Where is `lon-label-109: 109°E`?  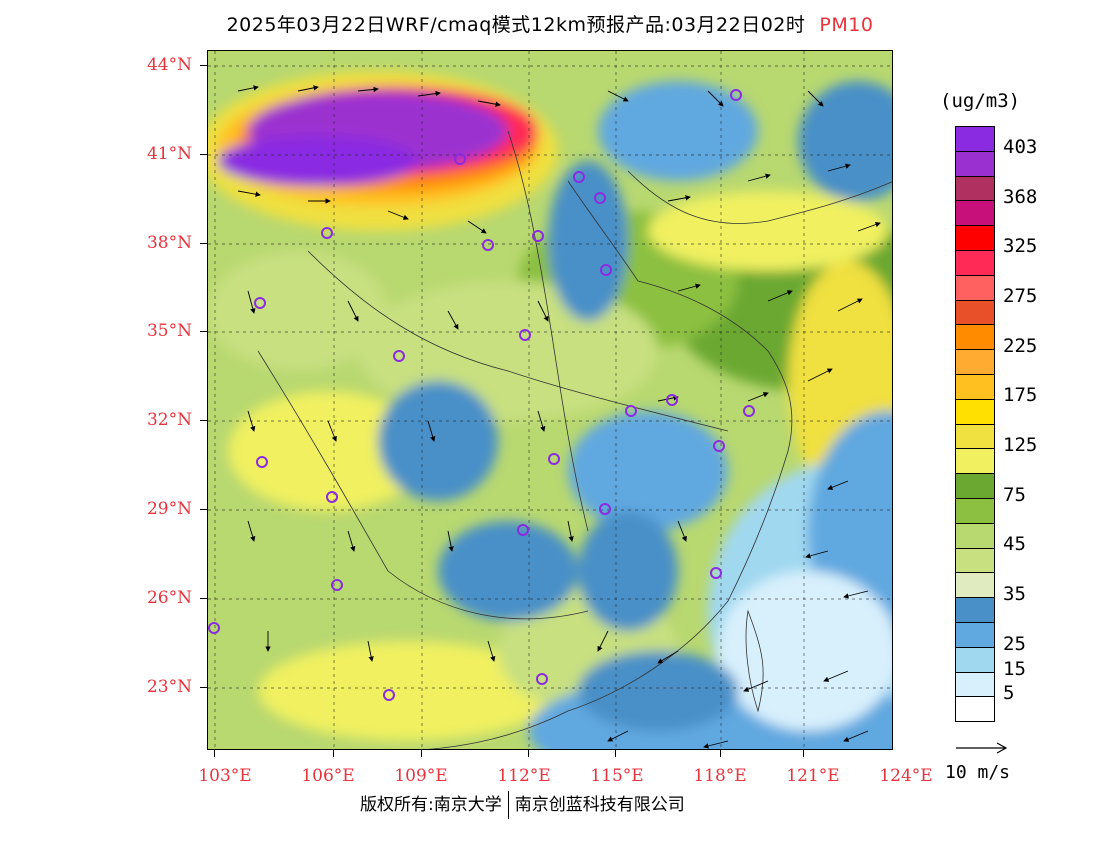
lon-label-109: 109°E is located at coordinates (421, 776).